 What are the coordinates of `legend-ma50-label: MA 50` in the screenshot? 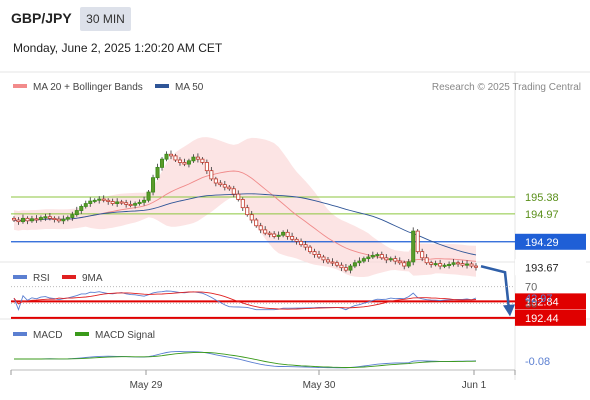 It's located at (189, 87).